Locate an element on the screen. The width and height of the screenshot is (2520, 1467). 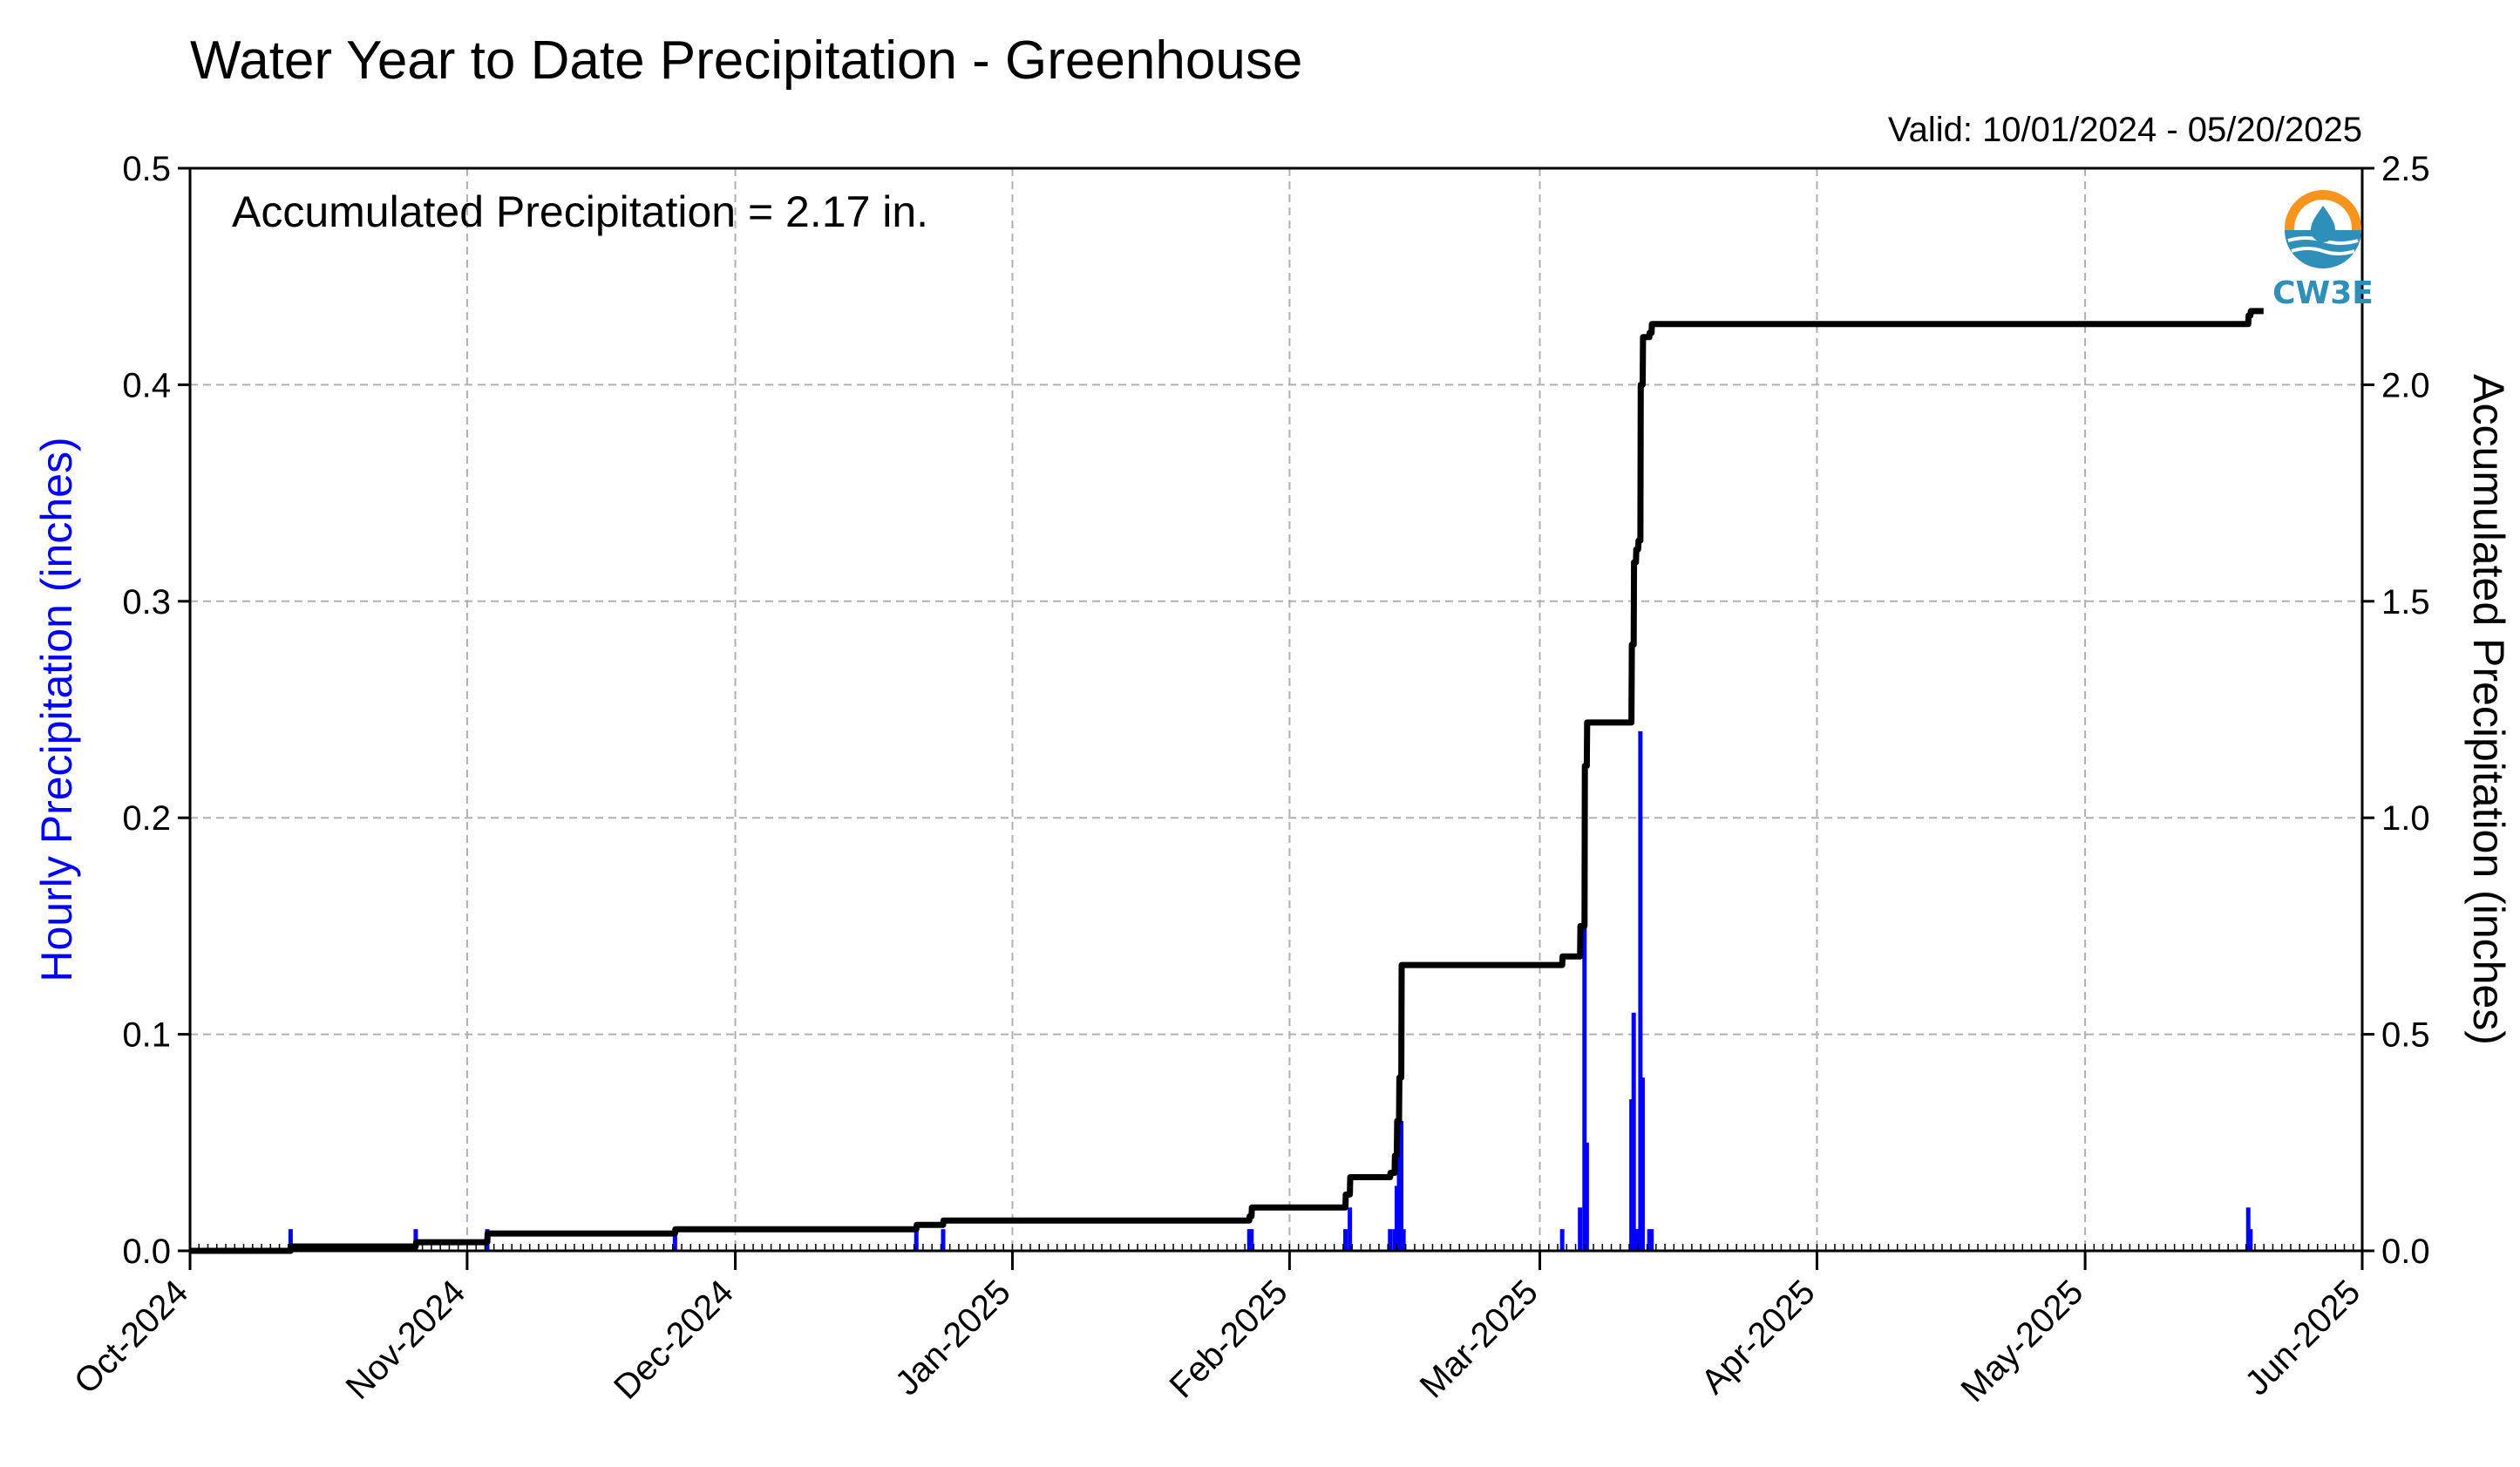
y-right-tick-label: 1.5 is located at coordinates (2405, 602).